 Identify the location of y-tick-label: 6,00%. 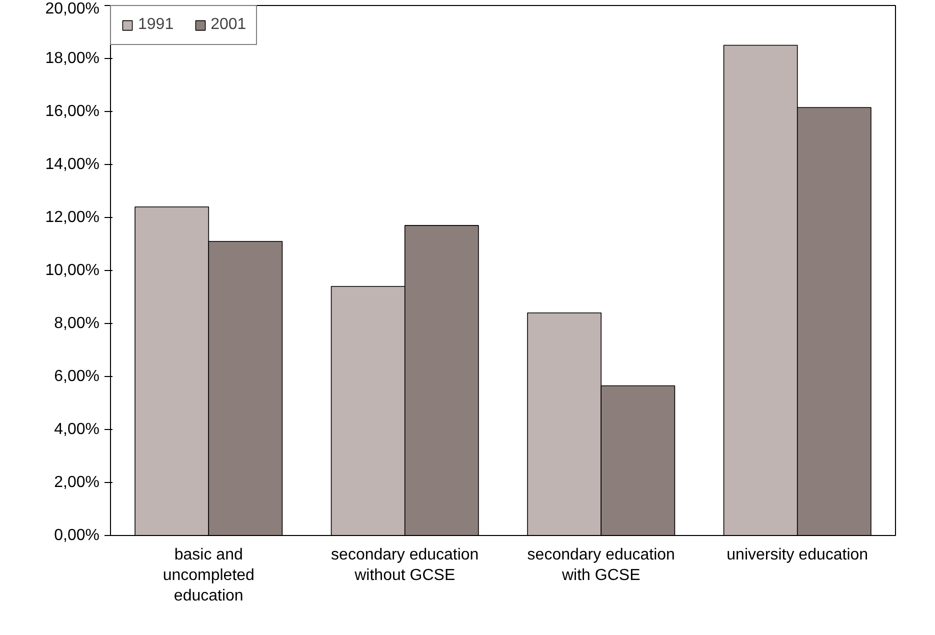
(77, 376).